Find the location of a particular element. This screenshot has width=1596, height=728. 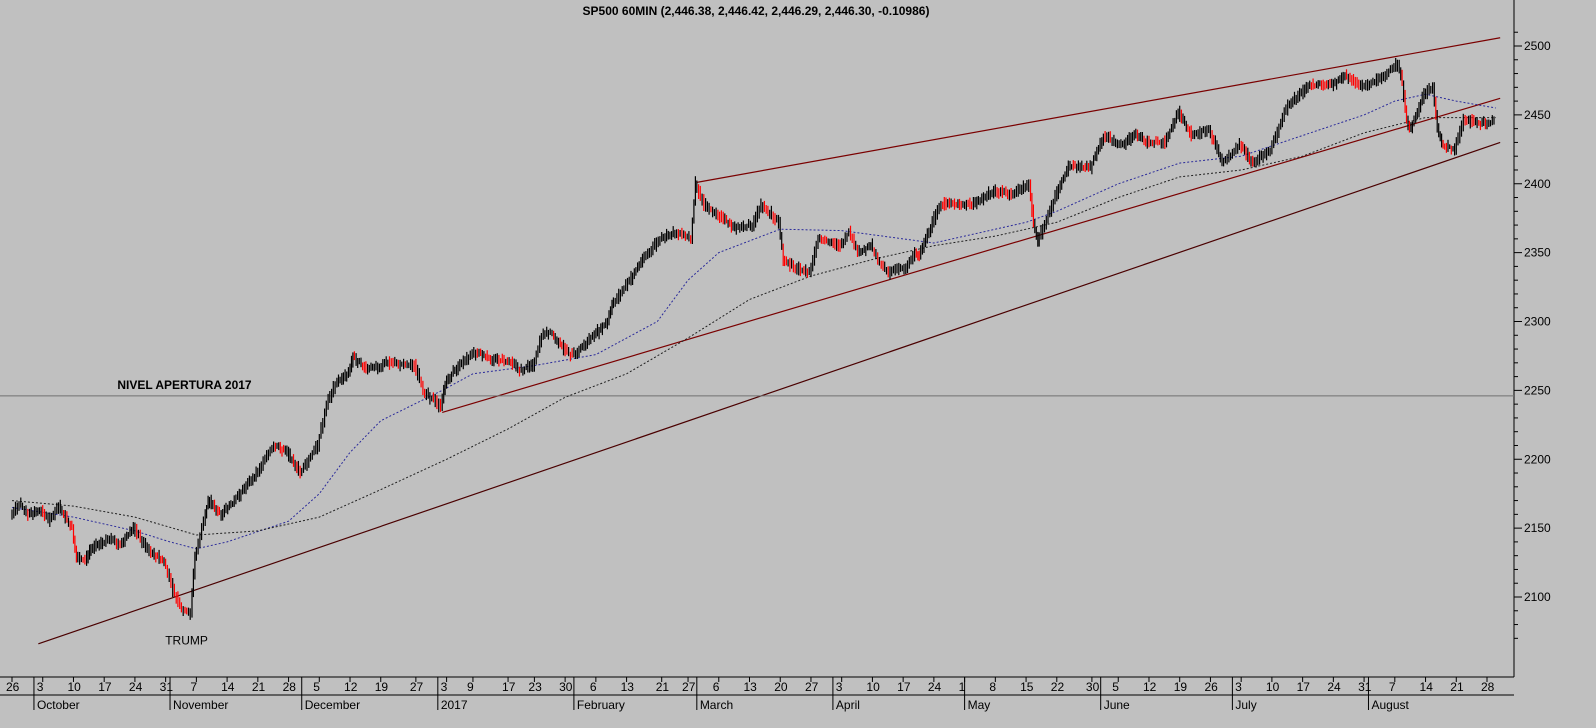

annotation-trump: TRUMP is located at coordinates (186, 640).